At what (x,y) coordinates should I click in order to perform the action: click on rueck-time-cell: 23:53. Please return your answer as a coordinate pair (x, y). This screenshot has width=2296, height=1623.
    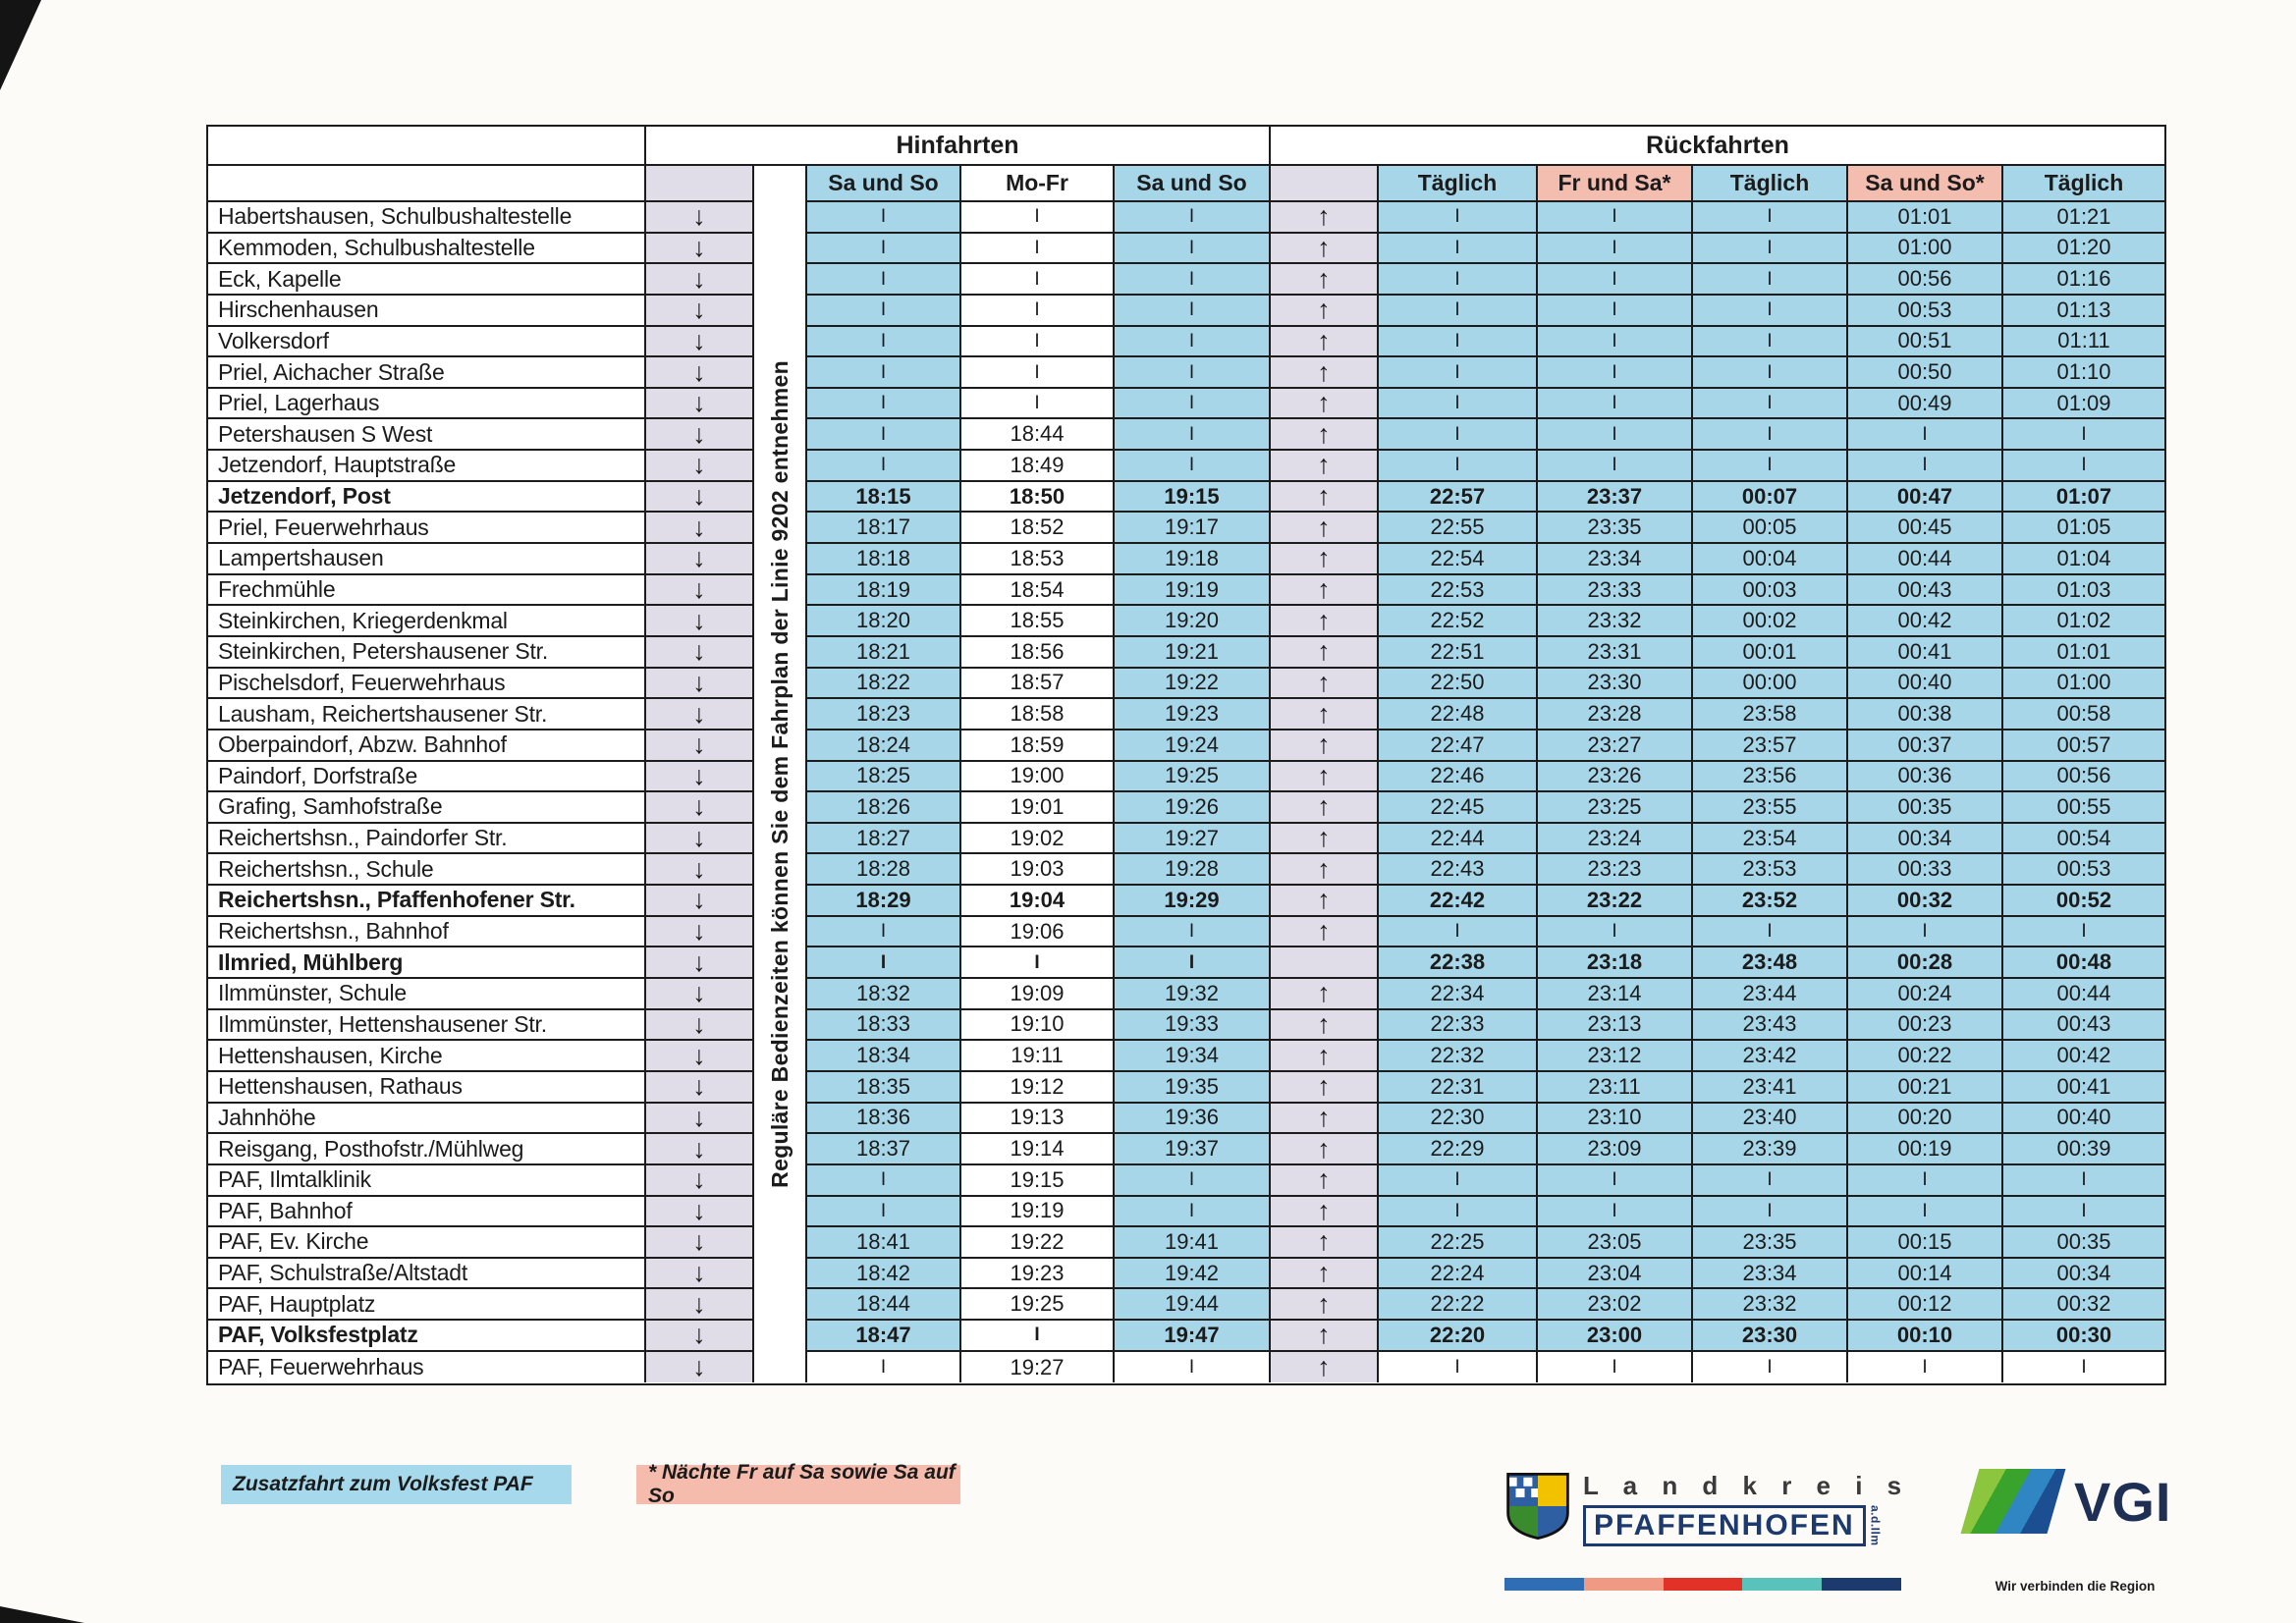
    Looking at the image, I should click on (1770, 870).